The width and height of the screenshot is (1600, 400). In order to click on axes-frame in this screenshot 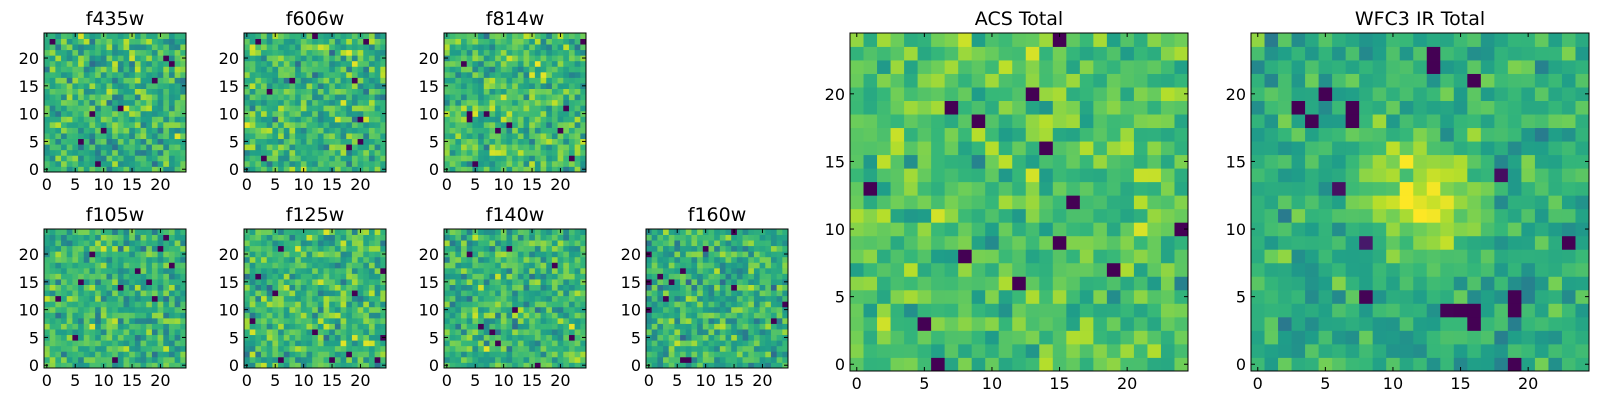, I will do `click(115, 298)`.